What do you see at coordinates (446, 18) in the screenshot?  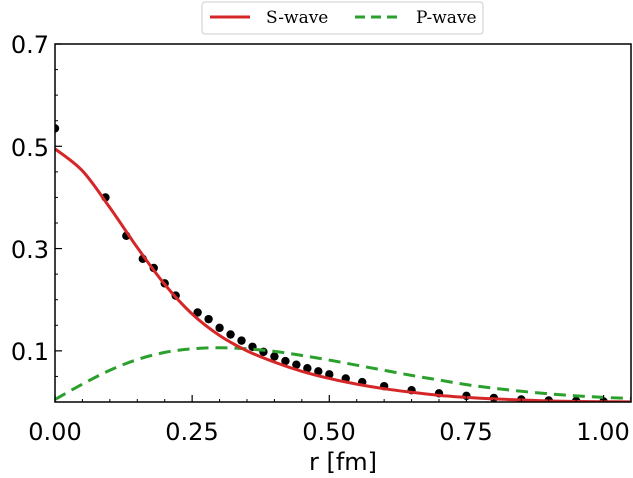 I see `legend-p-wave-label: P-wave` at bounding box center [446, 18].